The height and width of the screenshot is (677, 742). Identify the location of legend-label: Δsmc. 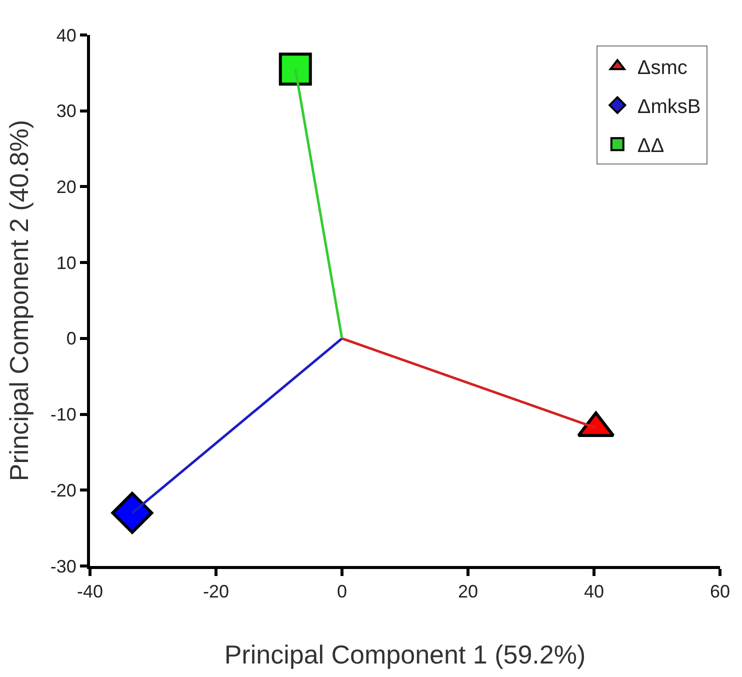
(662, 67).